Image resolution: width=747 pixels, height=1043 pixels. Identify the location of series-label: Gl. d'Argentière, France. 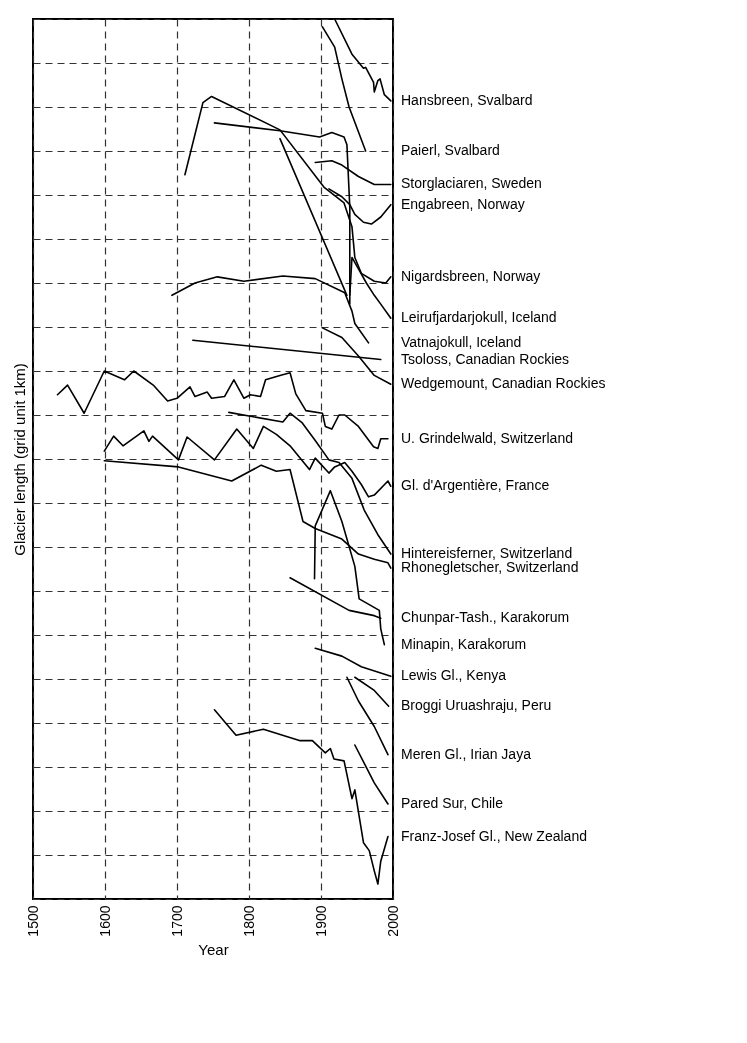
(475, 485).